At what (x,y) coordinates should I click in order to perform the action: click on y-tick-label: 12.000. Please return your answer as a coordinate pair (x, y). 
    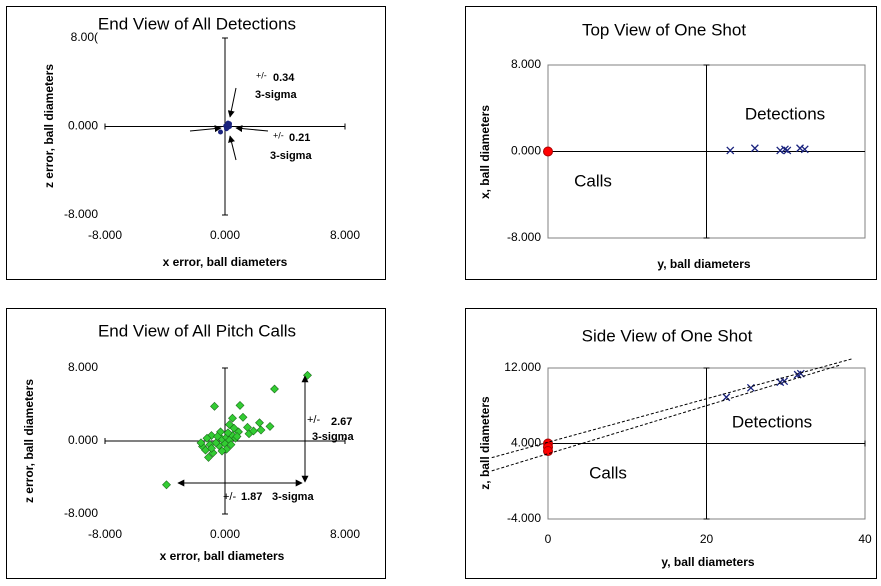
    Looking at the image, I should click on (522, 367).